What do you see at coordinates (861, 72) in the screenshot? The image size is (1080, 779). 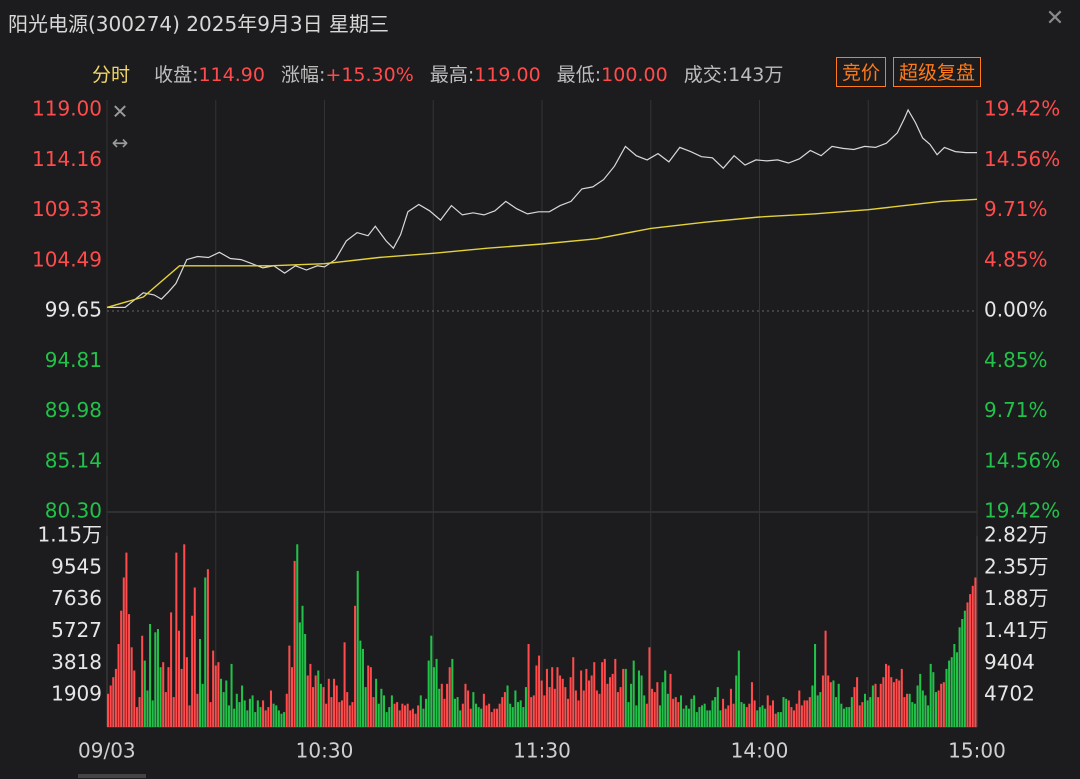 I see `auction-button: 竞价` at bounding box center [861, 72].